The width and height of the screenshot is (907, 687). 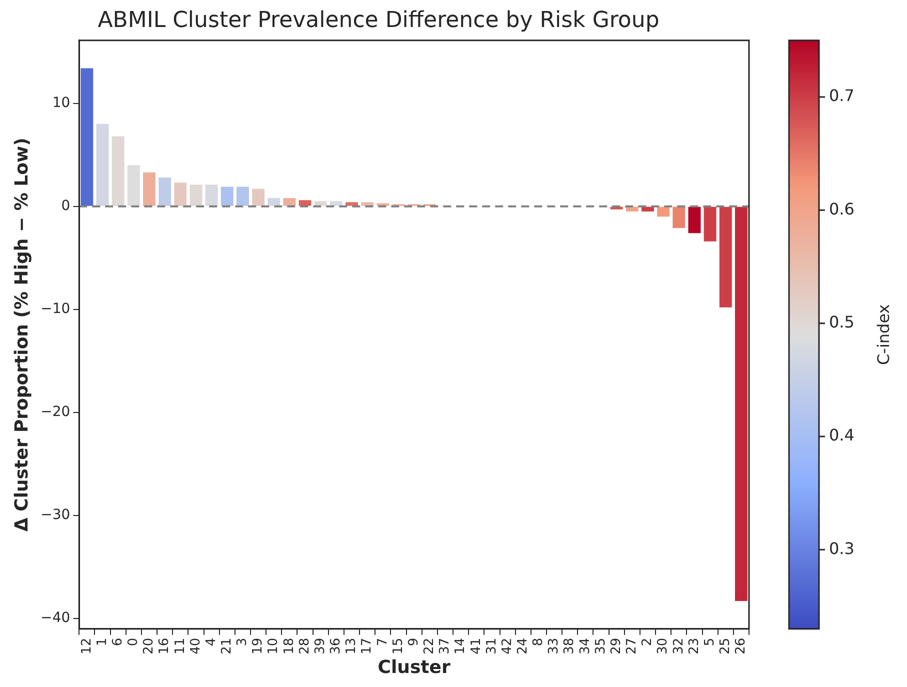 I want to click on x-tick-label: 12, so click(x=86, y=646).